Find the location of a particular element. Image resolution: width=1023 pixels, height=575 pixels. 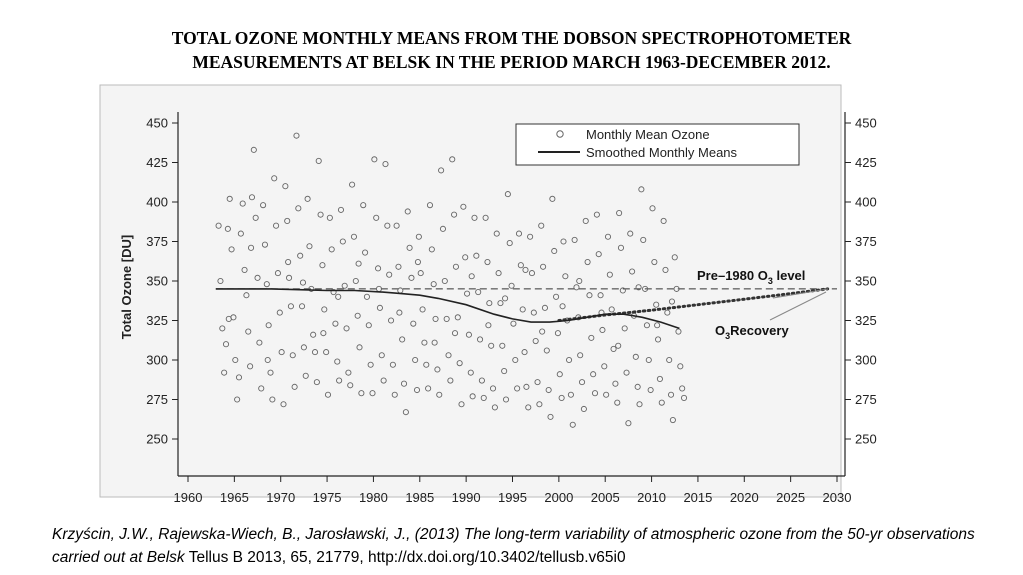

annotation-pre-1980-part-2: level is located at coordinates (789, 275).